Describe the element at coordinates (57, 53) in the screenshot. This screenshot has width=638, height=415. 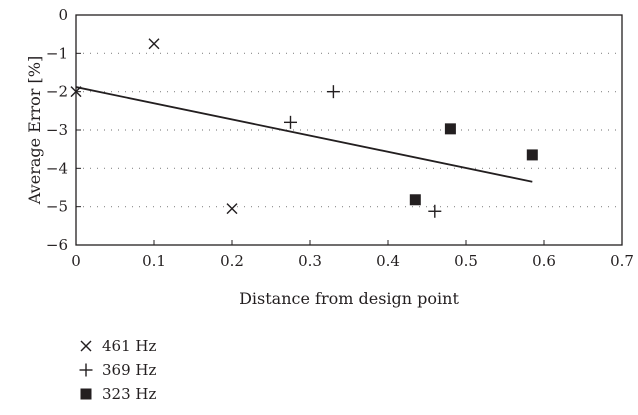
I see `y-tick-label: −1` at that location.